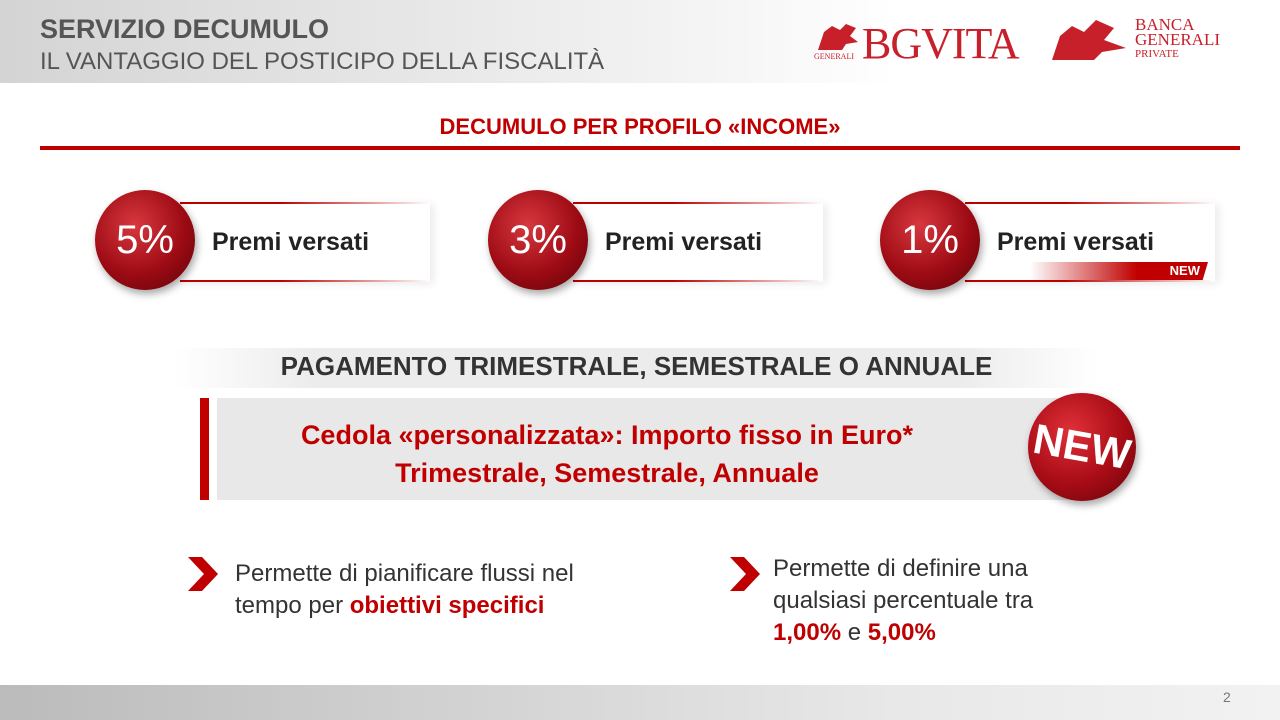 This screenshot has height=720, width=1280. I want to click on logo-text: GENERALI, so click(1177, 39).